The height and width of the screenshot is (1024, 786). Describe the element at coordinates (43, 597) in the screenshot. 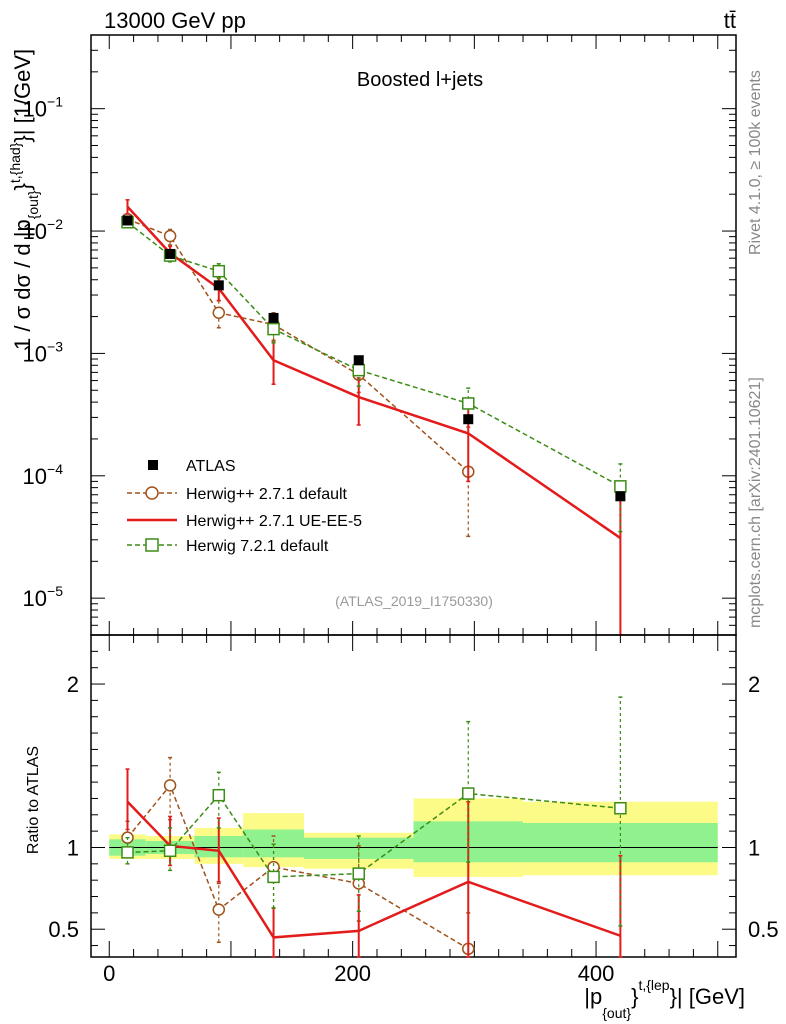

I see `main-y-tick-label: 10⁻⁵` at that location.